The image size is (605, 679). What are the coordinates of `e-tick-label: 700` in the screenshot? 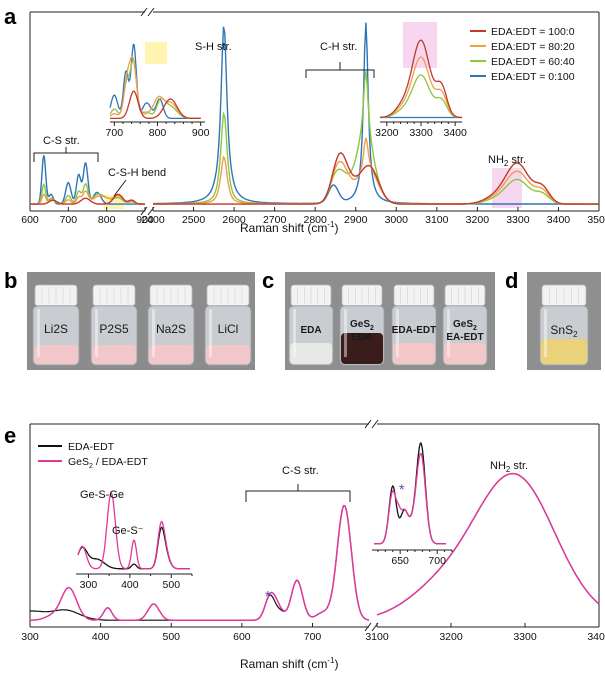 It's located at (313, 637).